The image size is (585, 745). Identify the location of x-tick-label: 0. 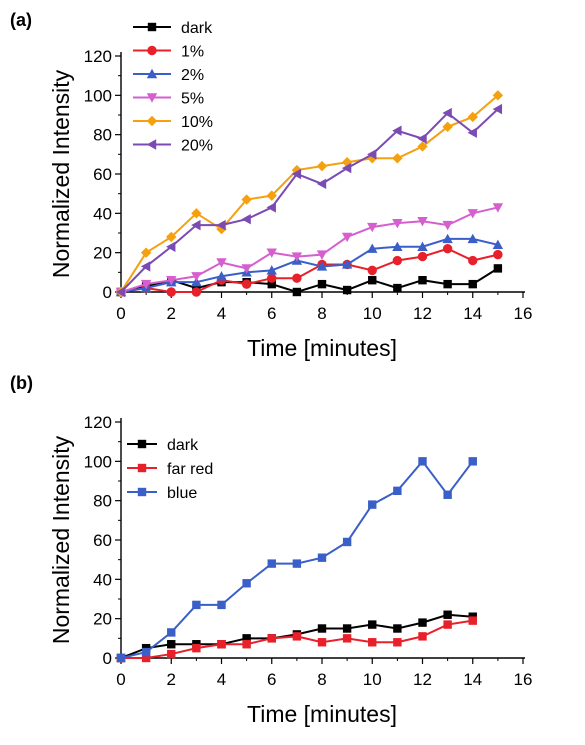
(120, 313).